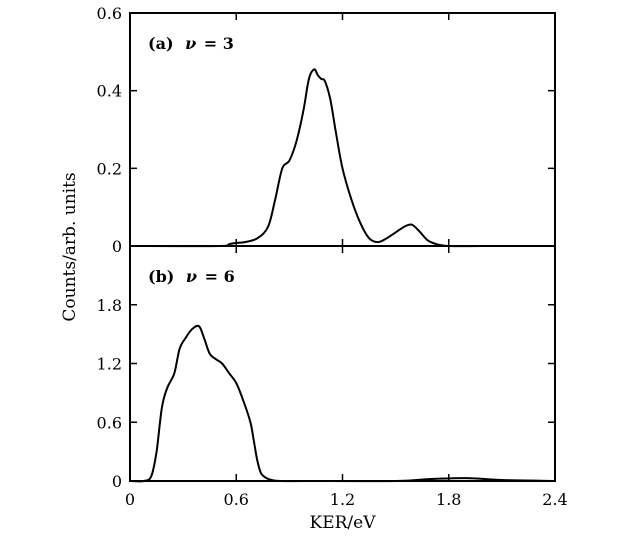 The width and height of the screenshot is (630, 543). I want to click on x-tick-label: 0.6, so click(236, 499).